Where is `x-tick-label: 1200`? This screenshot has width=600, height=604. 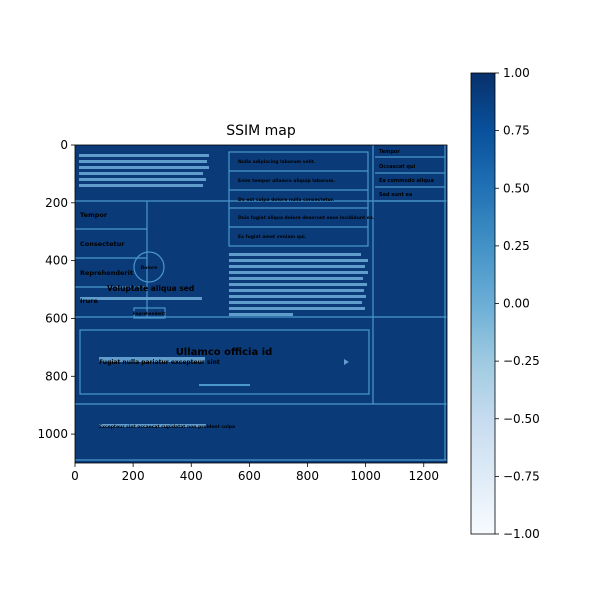 x-tick-label: 1200 is located at coordinates (423, 476).